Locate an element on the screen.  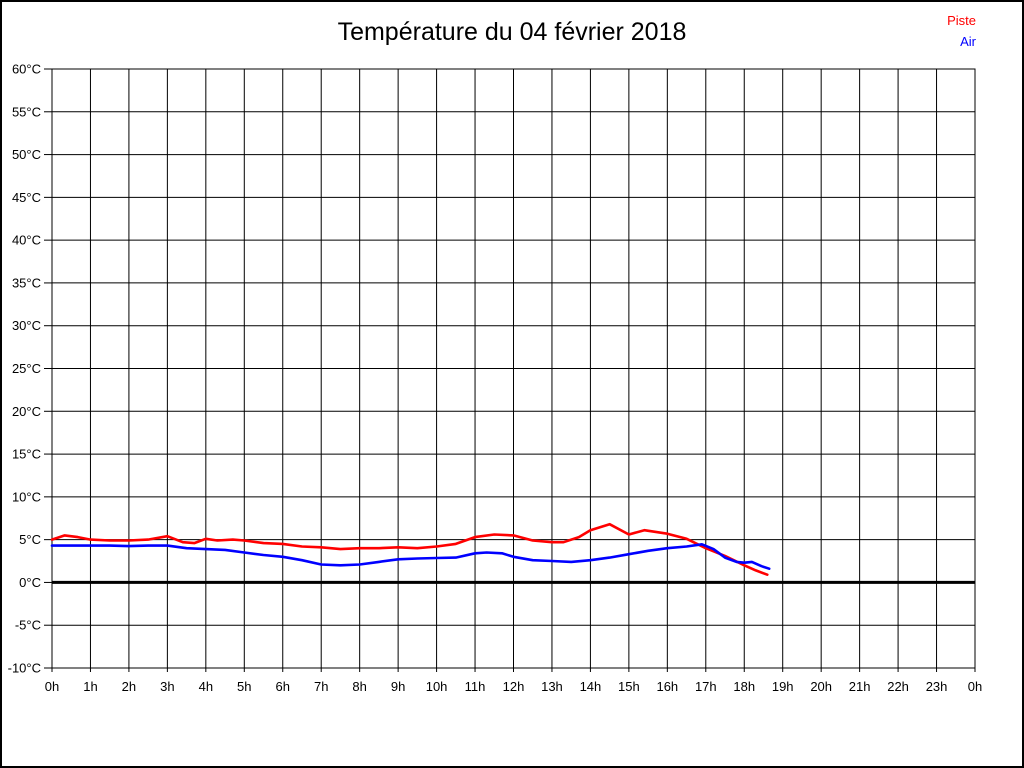
chart-title: Température du 04 février 2018 is located at coordinates (512, 32).